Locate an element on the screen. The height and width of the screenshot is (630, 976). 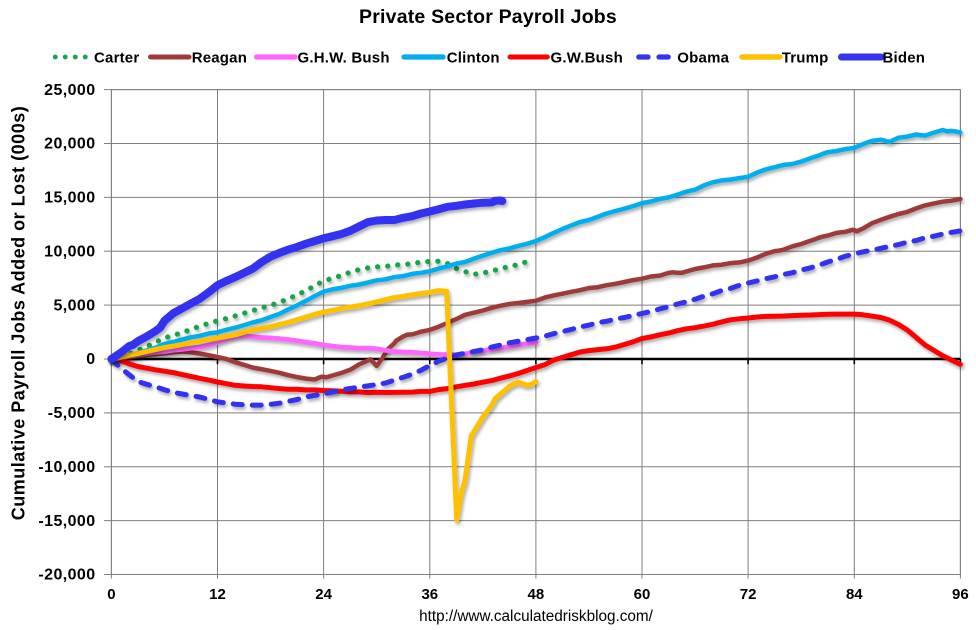
svg-text: Trump is located at coordinates (805, 57).